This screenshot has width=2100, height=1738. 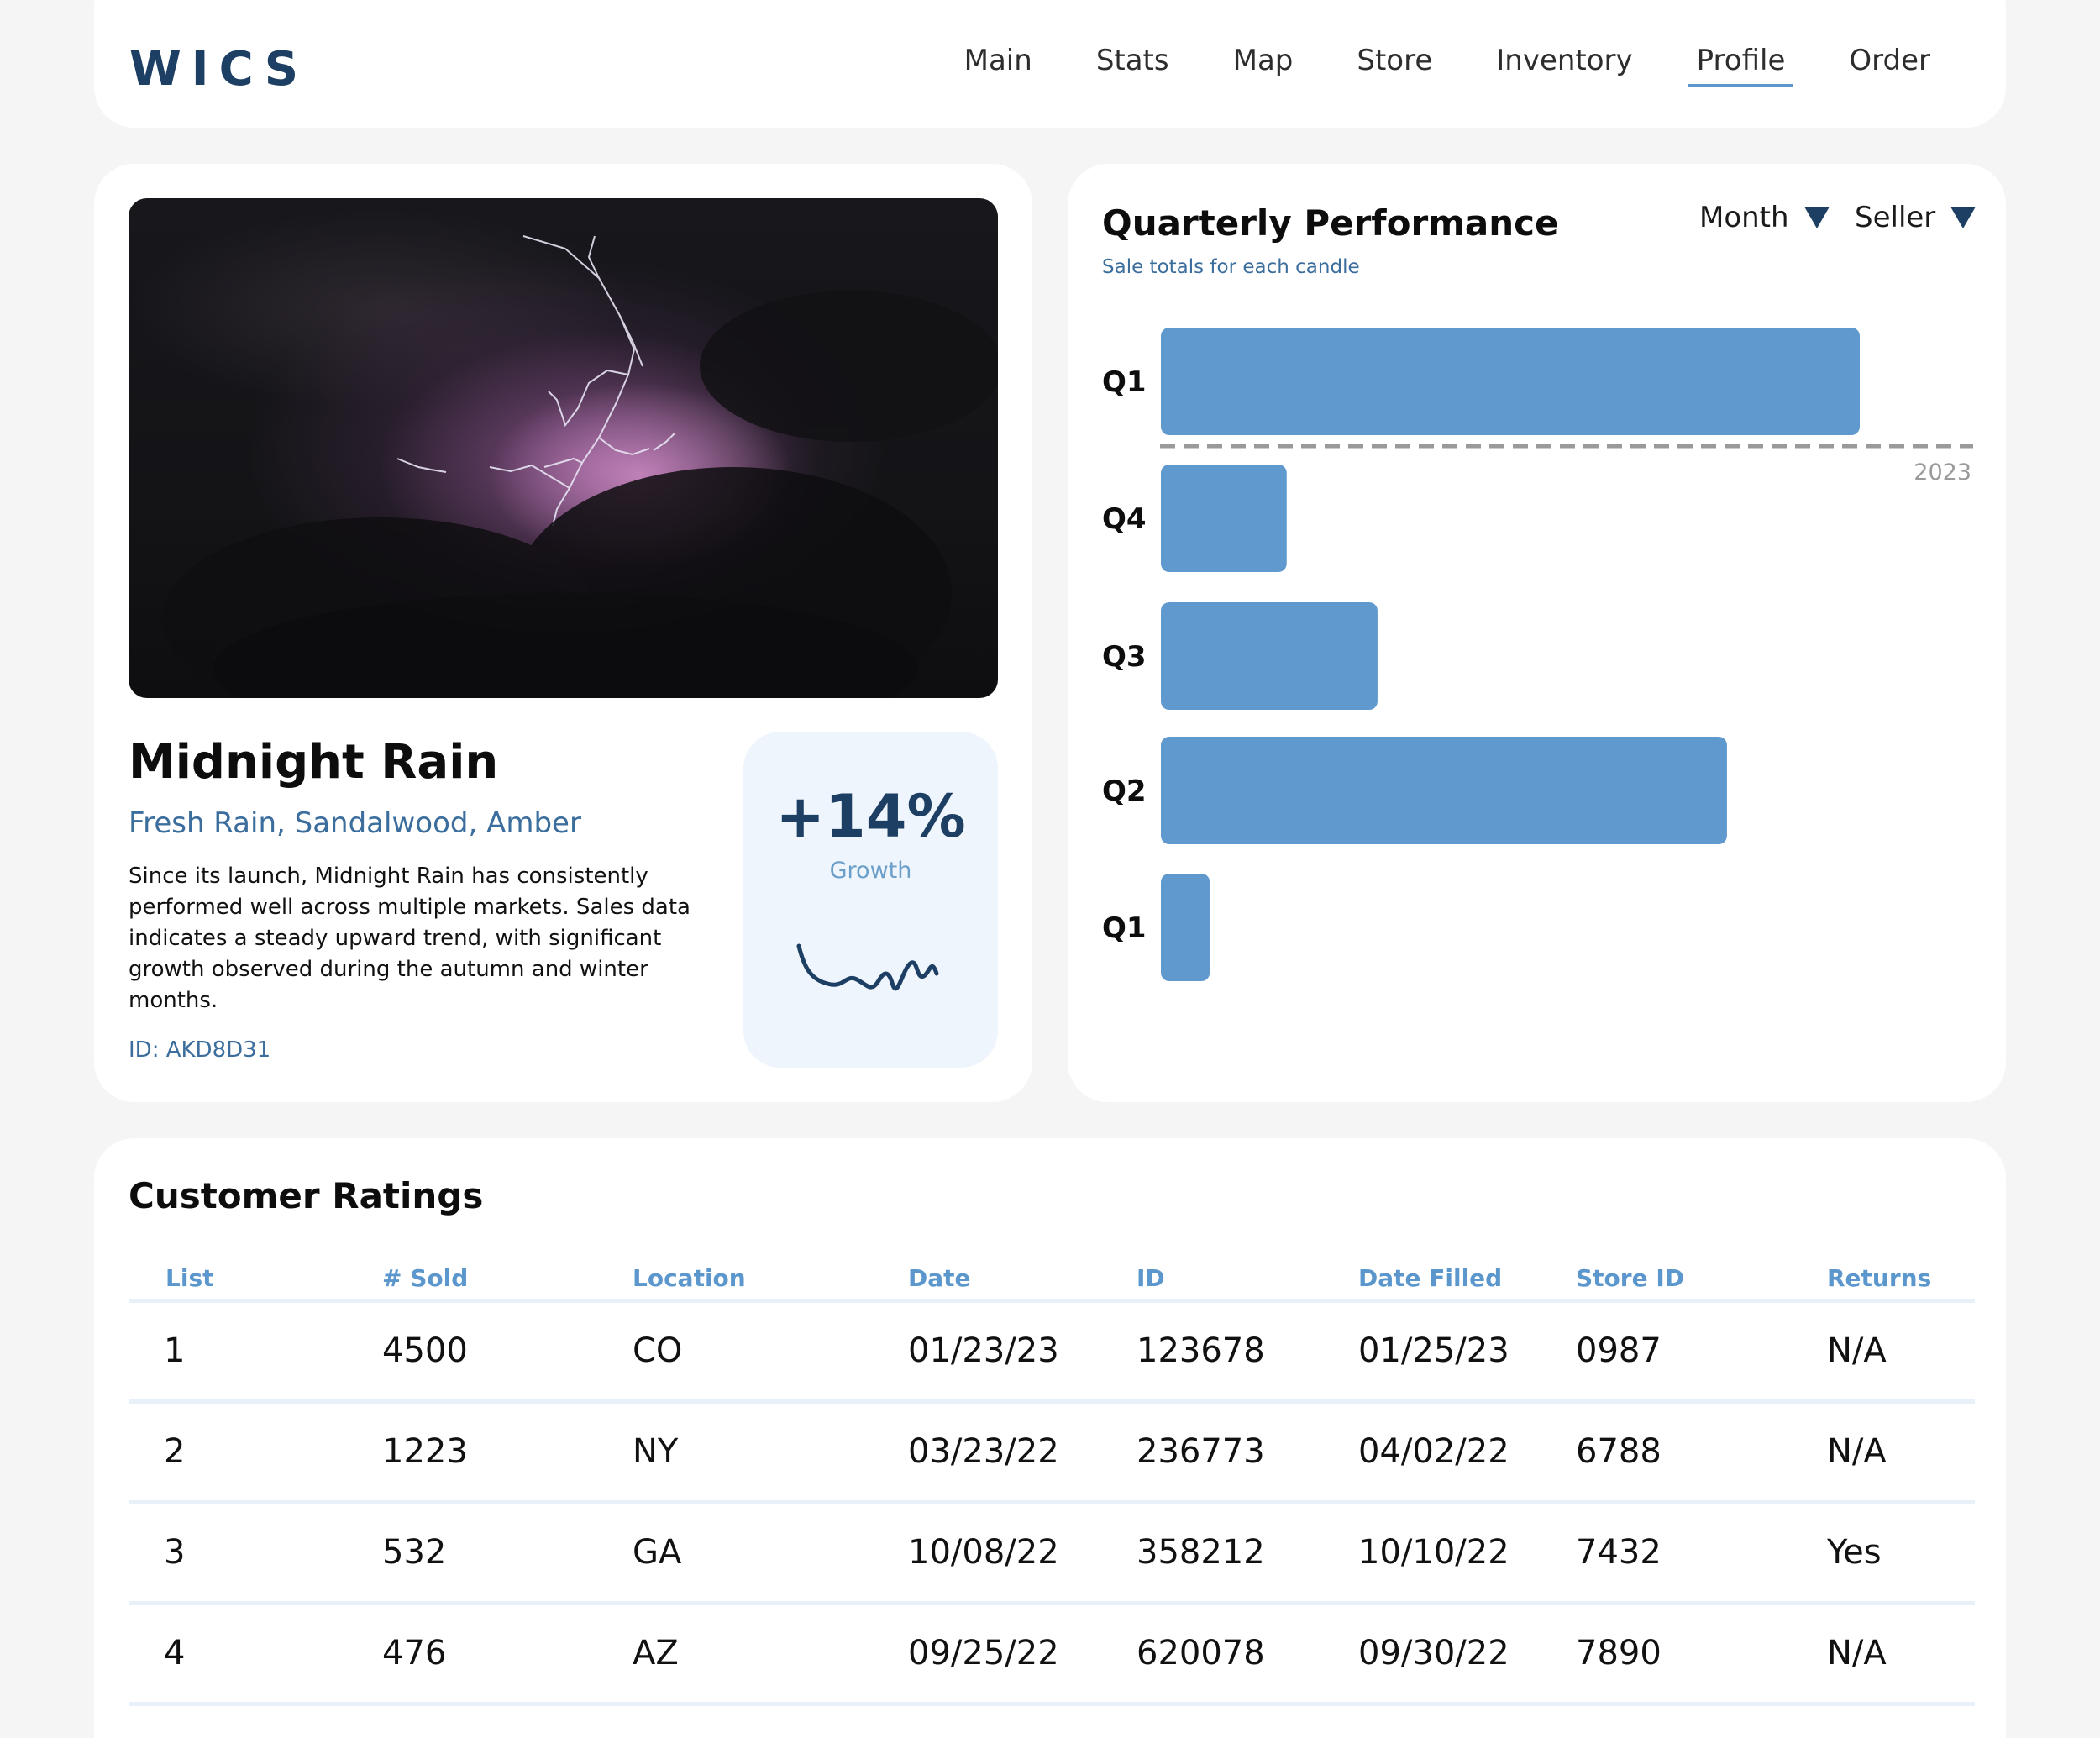 What do you see at coordinates (355, 823) in the screenshot?
I see `product-scent-notes: Fresh Rain, Sandalwood, Amber` at bounding box center [355, 823].